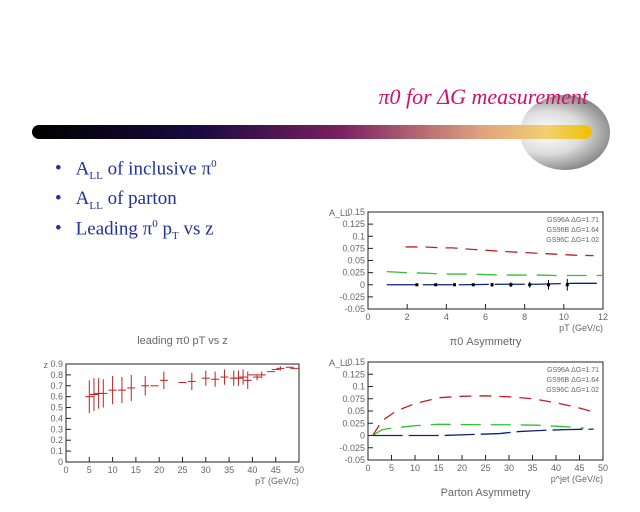 The width and height of the screenshot is (640, 512). Describe the element at coordinates (486, 493) in the screenshot. I see `chart-title: Parton Asymmetry` at that location.